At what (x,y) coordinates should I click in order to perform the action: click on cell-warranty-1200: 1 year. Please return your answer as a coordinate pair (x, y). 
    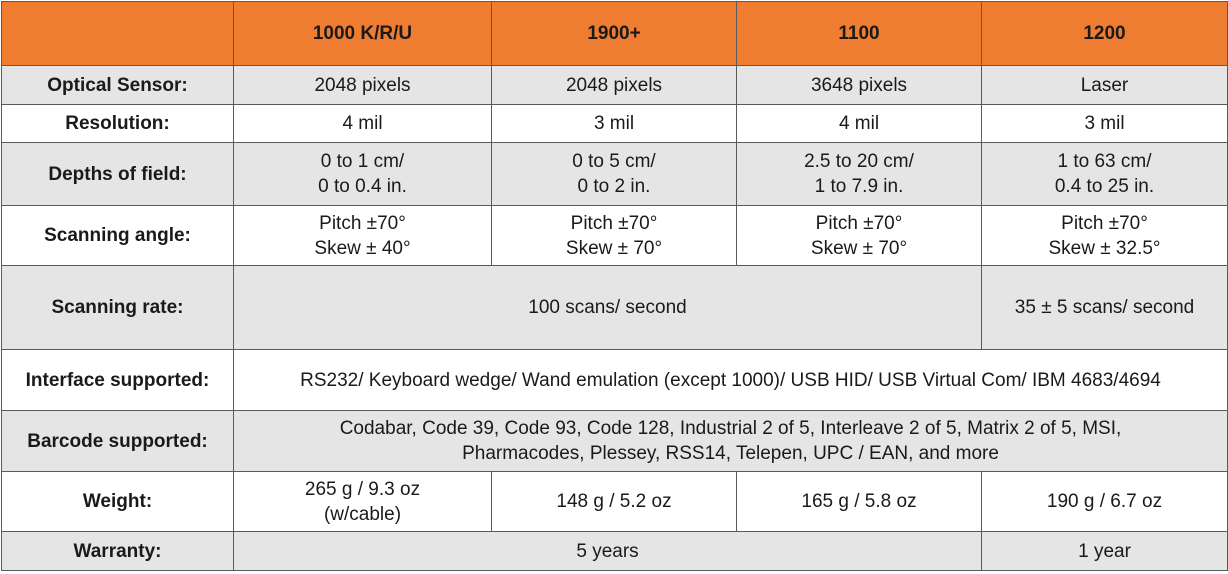
    Looking at the image, I should click on (1104, 551).